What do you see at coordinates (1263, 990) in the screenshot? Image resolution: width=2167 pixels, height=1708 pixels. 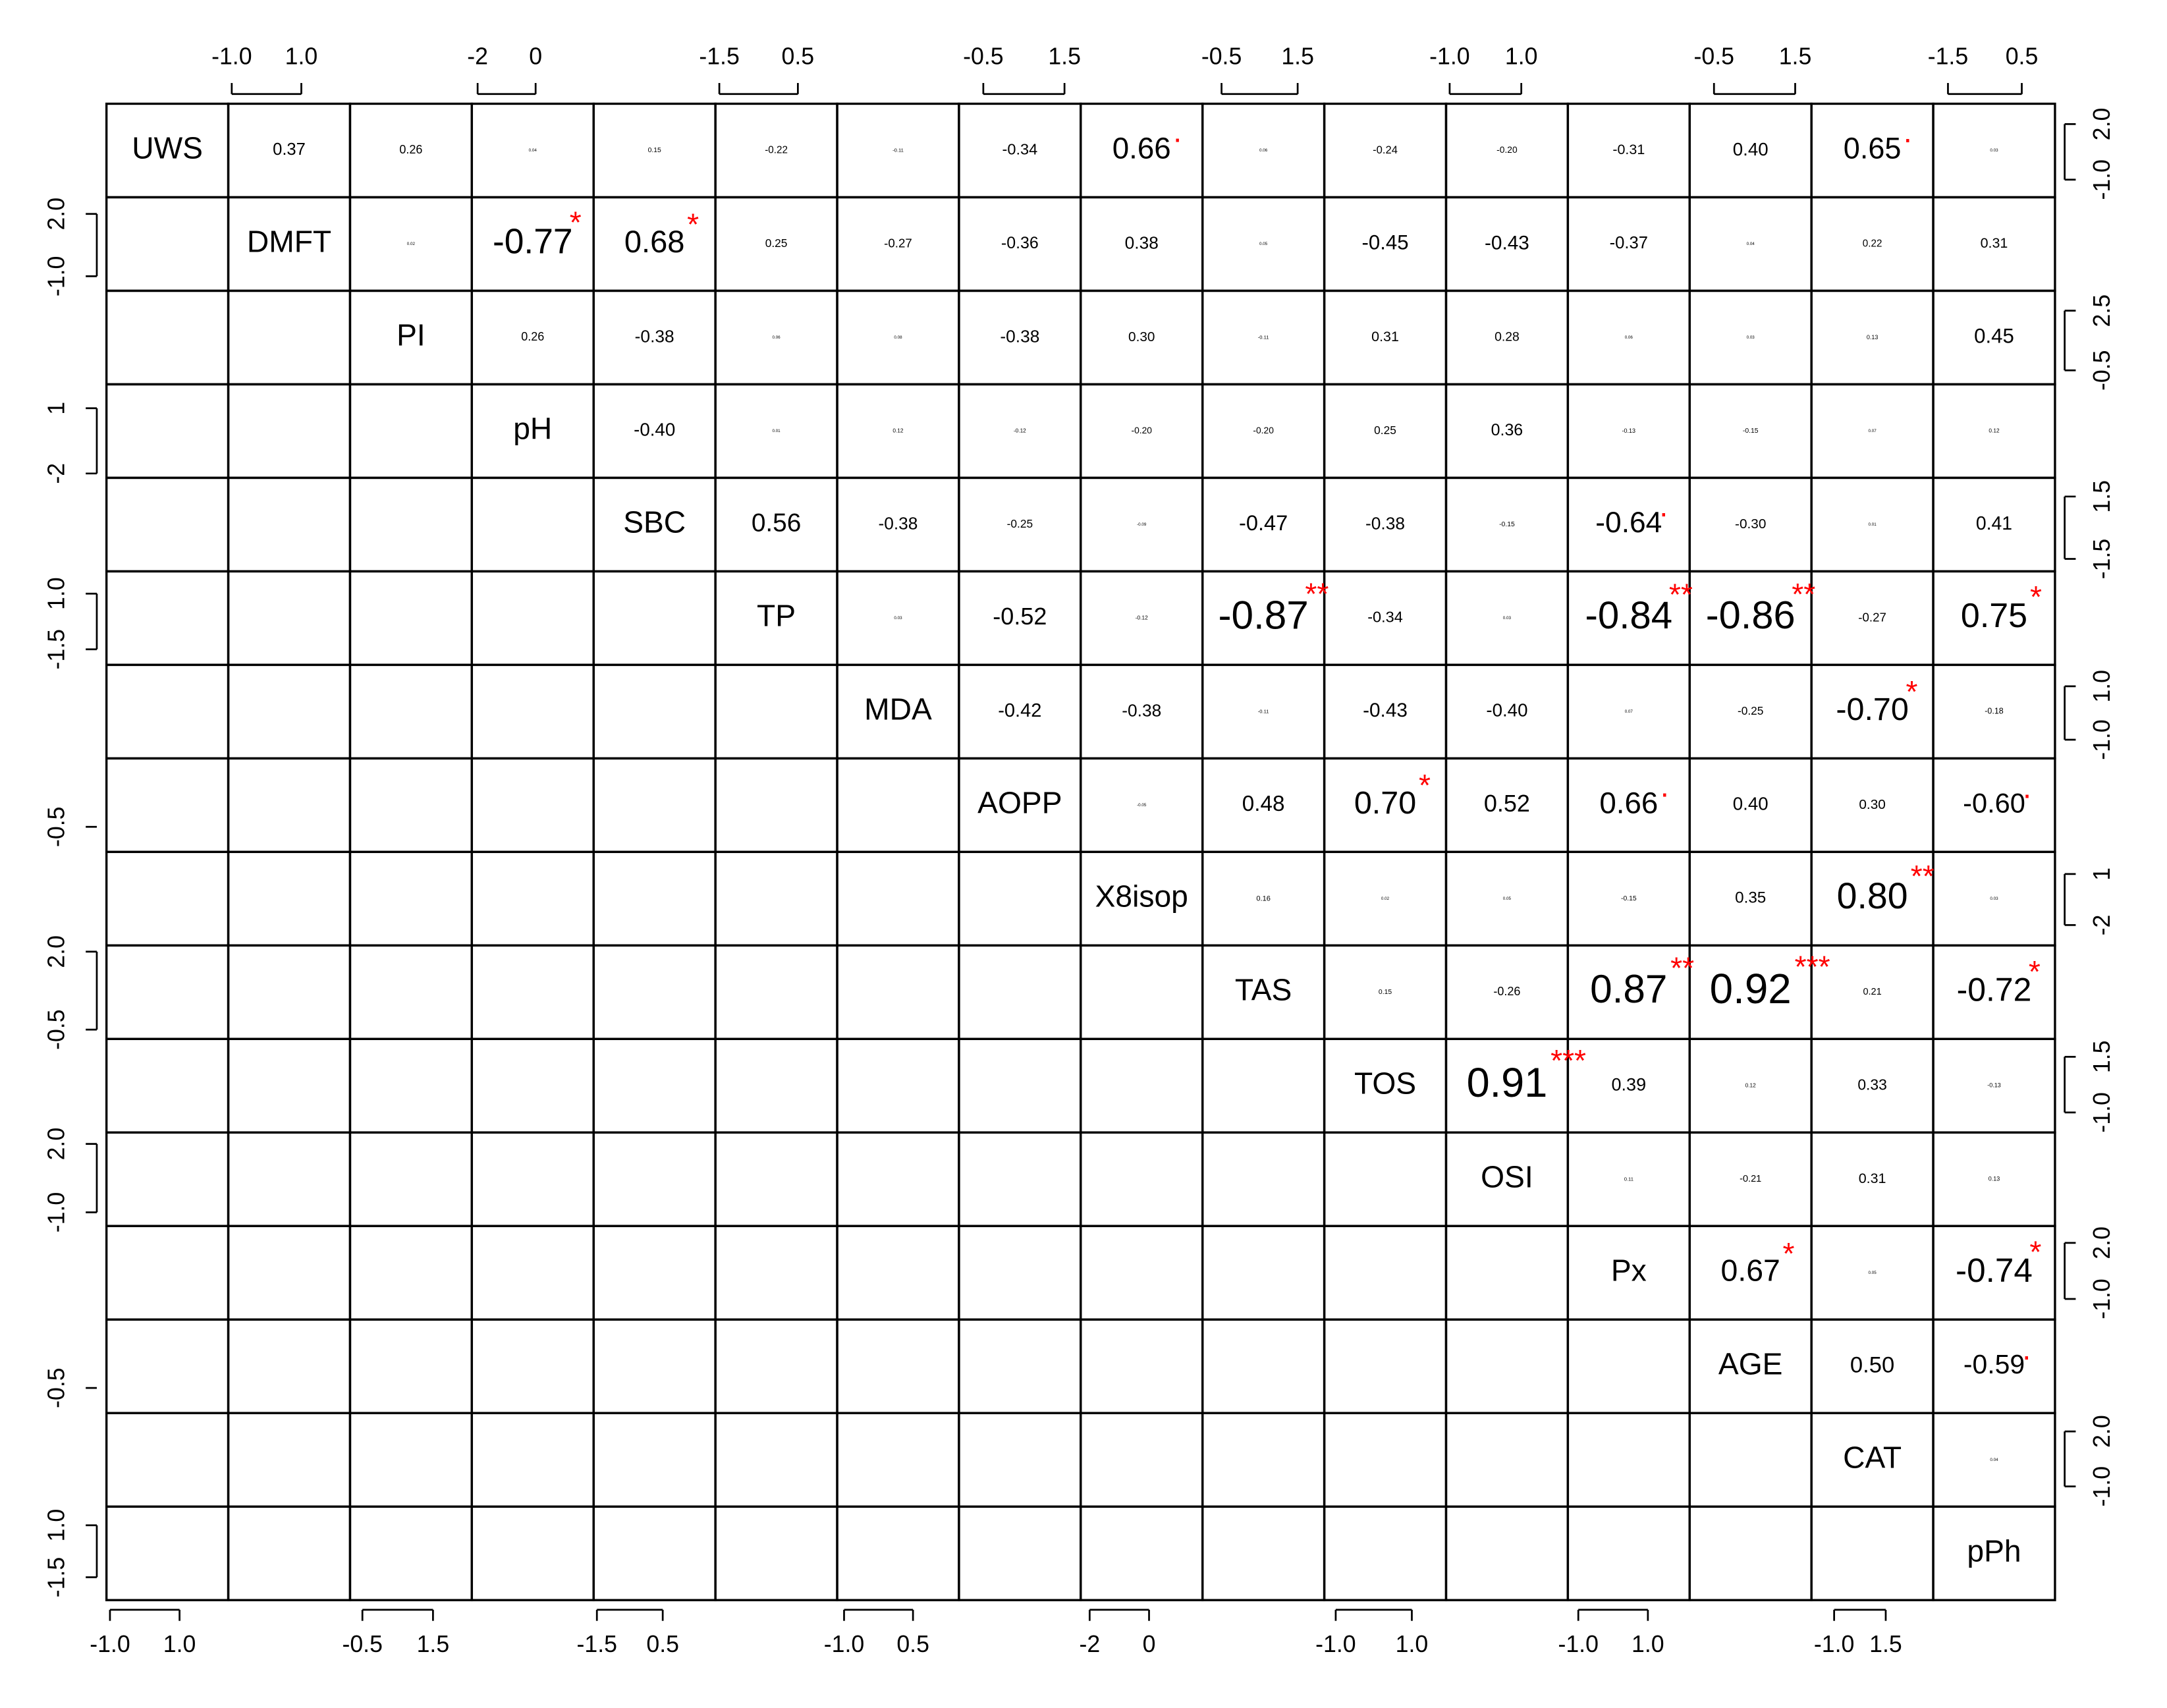 I see `variable-name: TAS` at bounding box center [1263, 990].